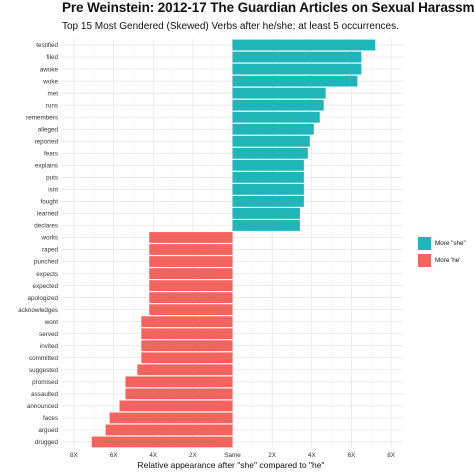 This screenshot has height=474, width=474. Describe the element at coordinates (47, 442) in the screenshot. I see `category-label-drugged: drugged` at that location.